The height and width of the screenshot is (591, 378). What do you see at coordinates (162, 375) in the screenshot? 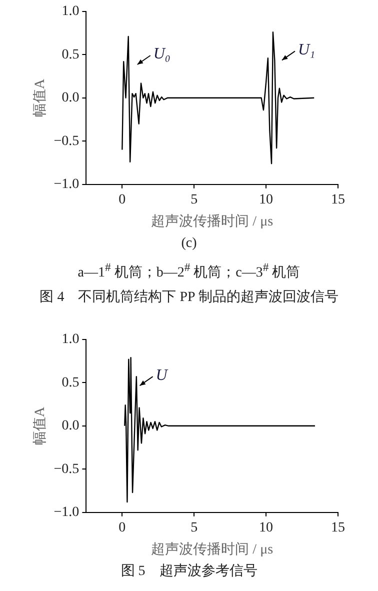
I see `annotation: U` at bounding box center [162, 375].